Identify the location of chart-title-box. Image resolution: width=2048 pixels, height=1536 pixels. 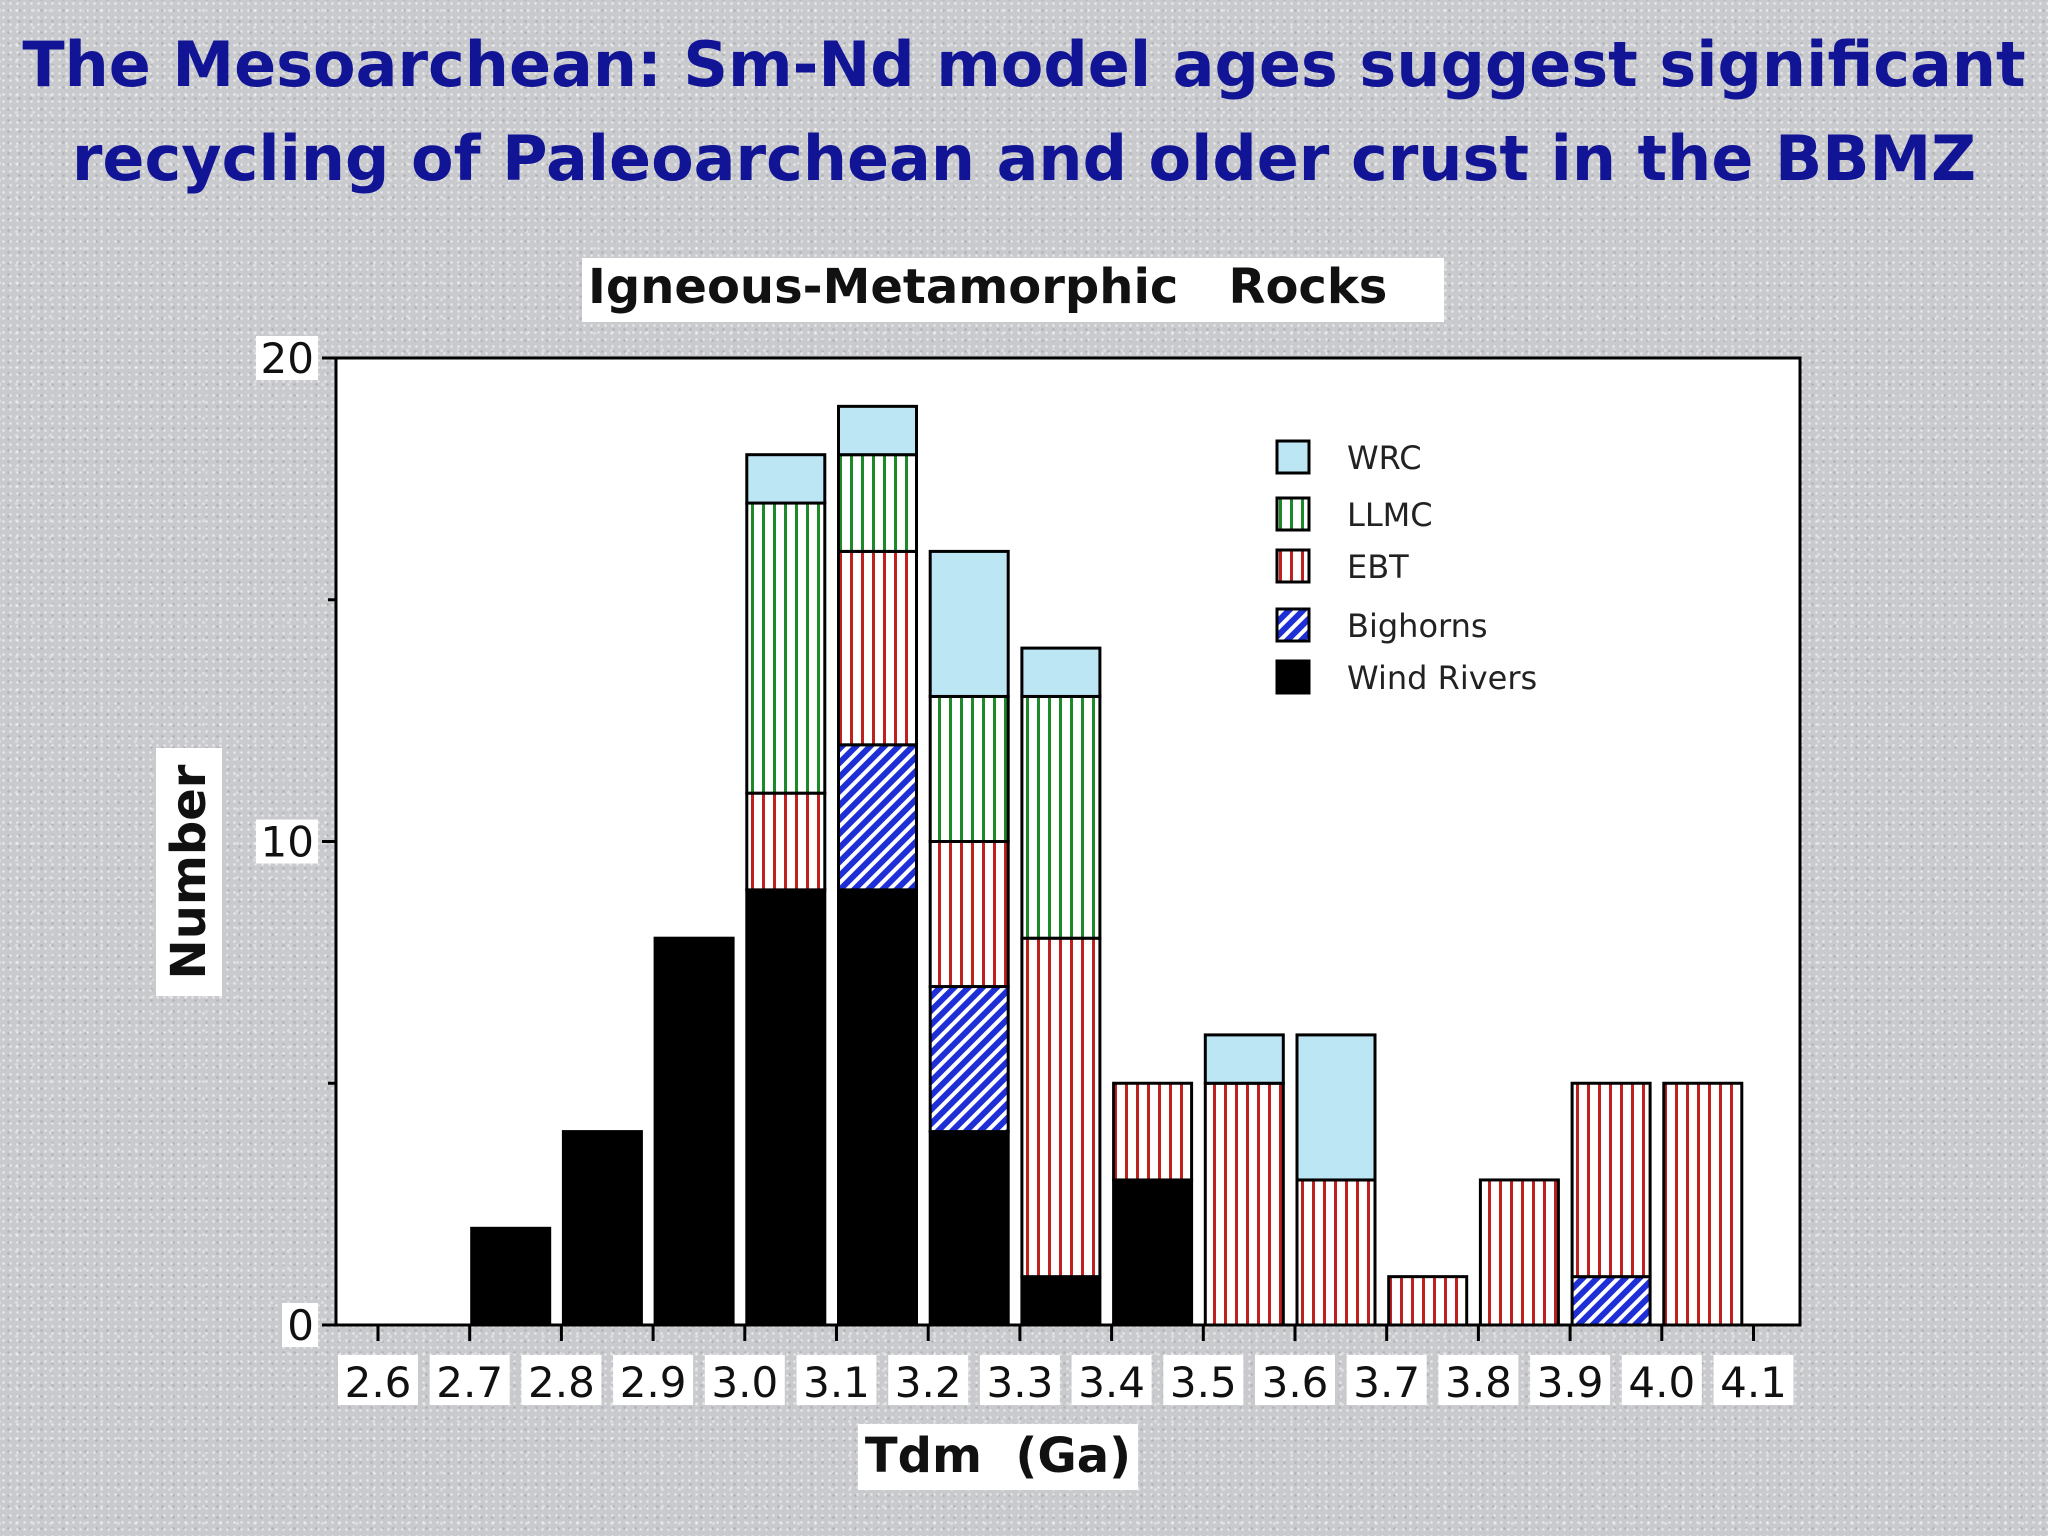
(1013, 290).